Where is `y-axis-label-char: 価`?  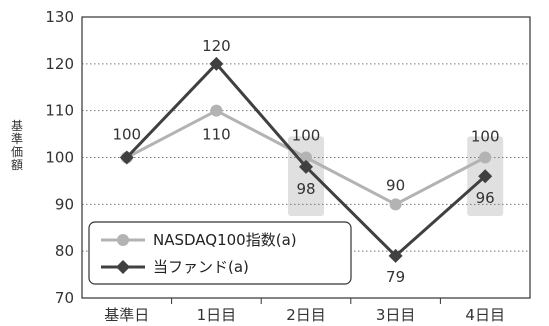 y-axis-label-char: 価 is located at coordinates (17, 152).